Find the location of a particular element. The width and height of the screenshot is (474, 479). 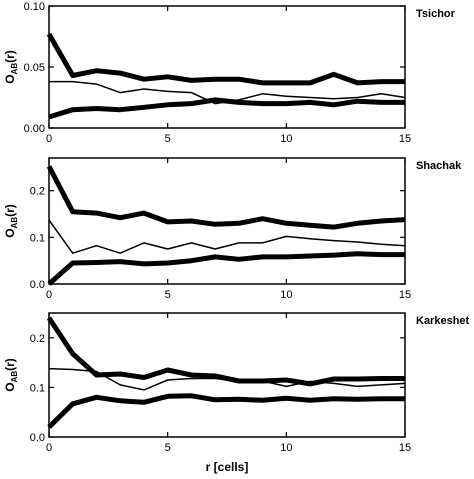

panel-title: Tsichor is located at coordinates (436, 14).